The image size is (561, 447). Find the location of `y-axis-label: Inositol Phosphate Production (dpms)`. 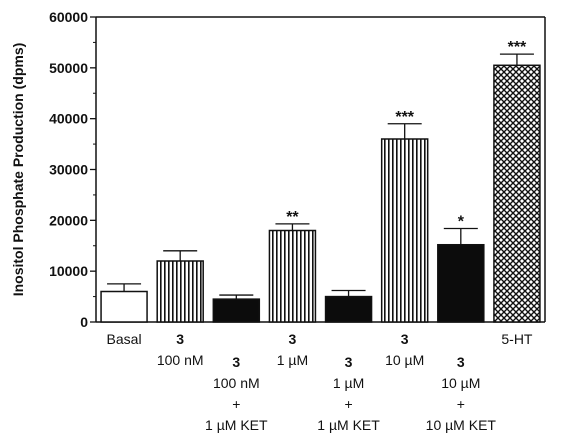

y-axis-label: Inositol Phosphate Production (dpms) is located at coordinates (18, 170).